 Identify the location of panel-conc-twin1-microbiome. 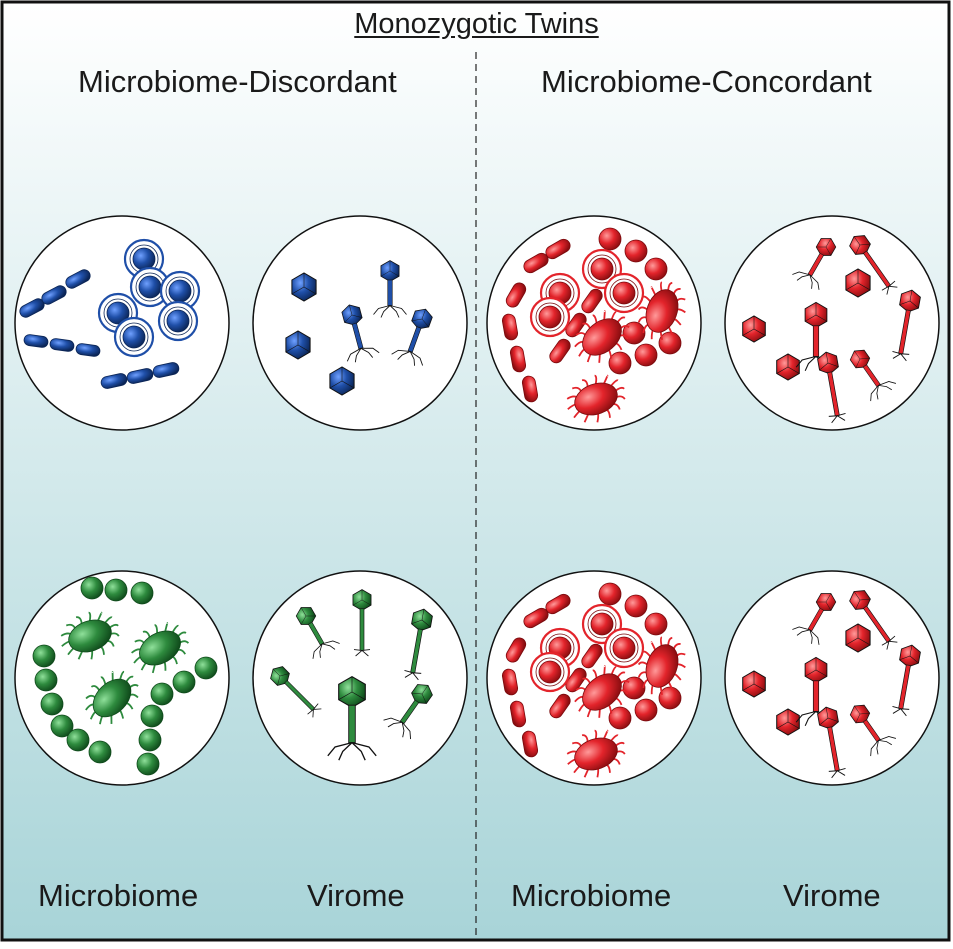
(594, 323).